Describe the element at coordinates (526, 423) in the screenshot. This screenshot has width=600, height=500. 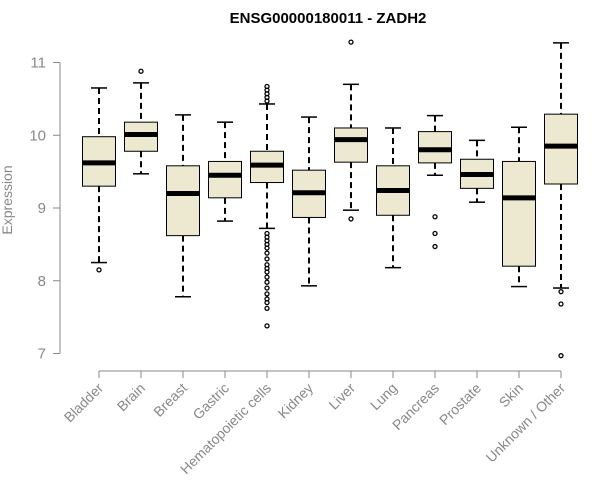
I see `x-tick-label: Unknown / Other` at that location.